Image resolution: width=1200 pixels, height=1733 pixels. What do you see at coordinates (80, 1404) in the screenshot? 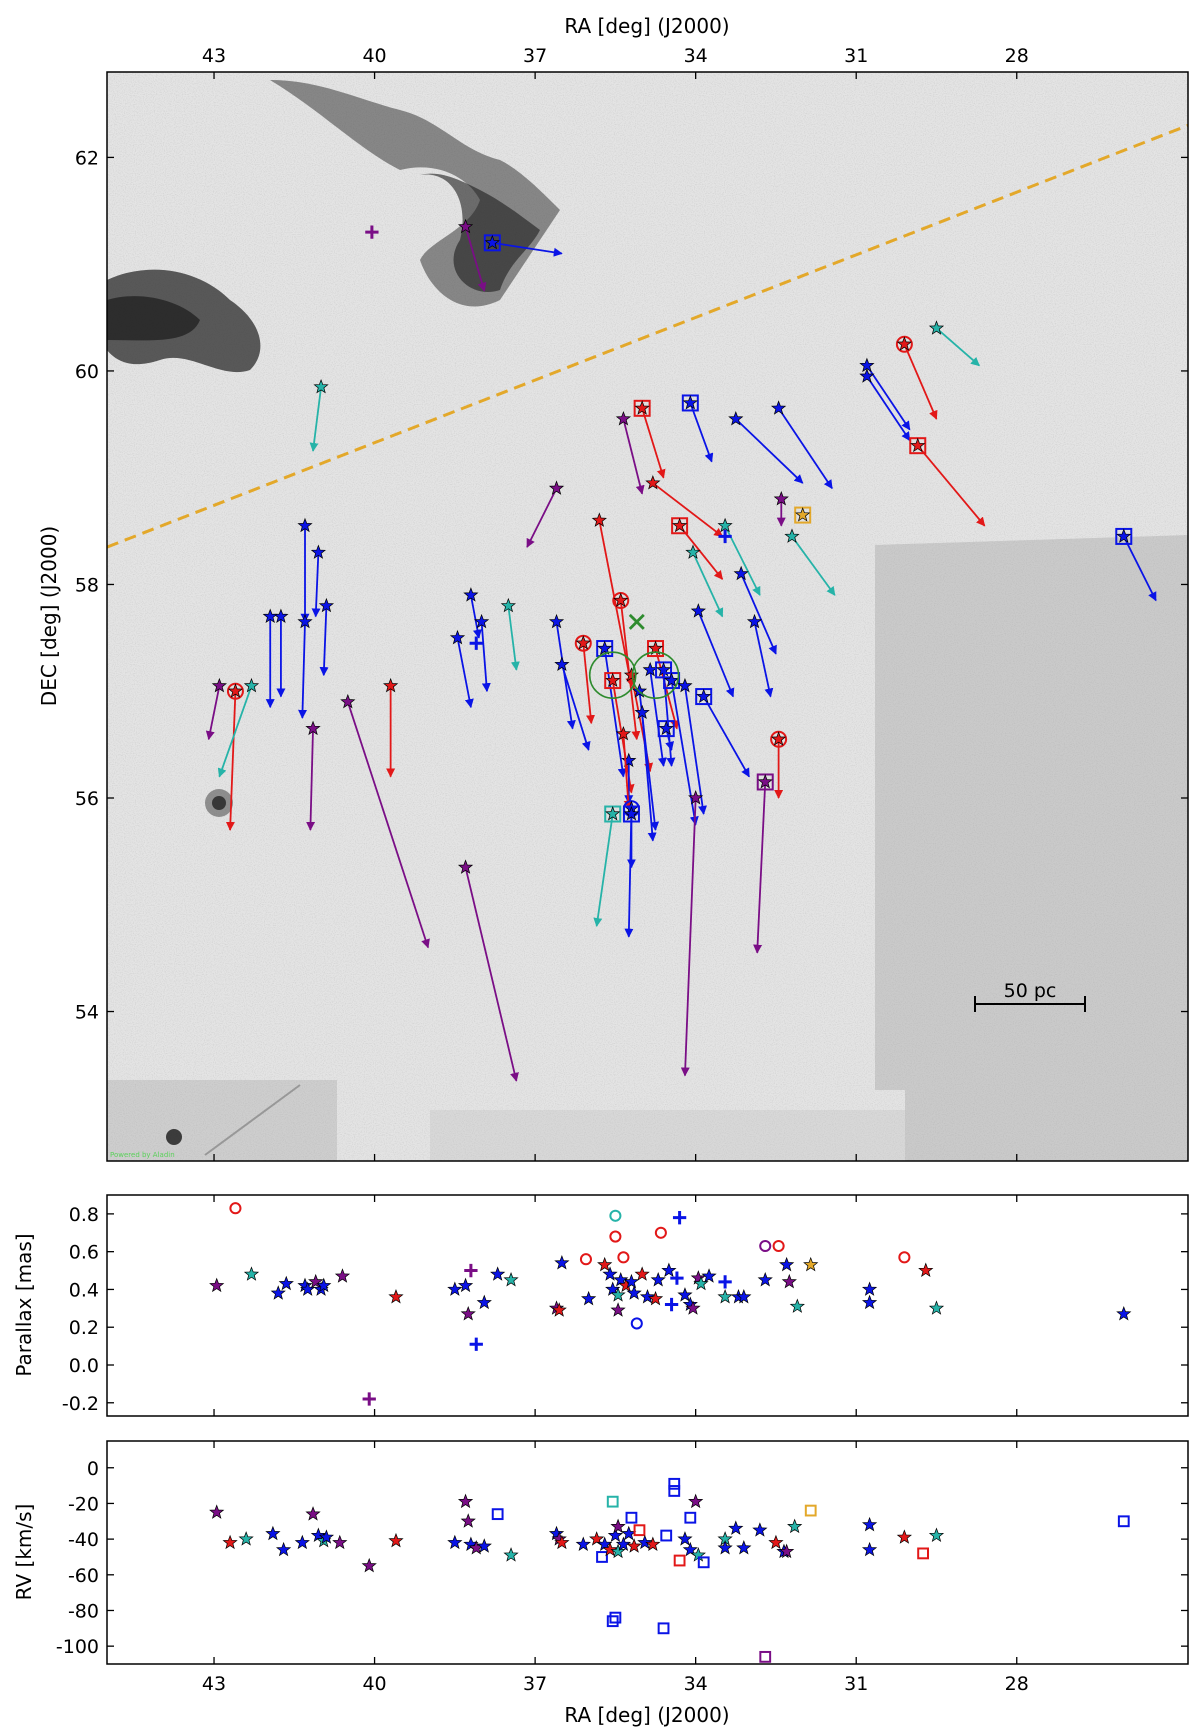
I see `y-tick-label: -0.2` at bounding box center [80, 1404].